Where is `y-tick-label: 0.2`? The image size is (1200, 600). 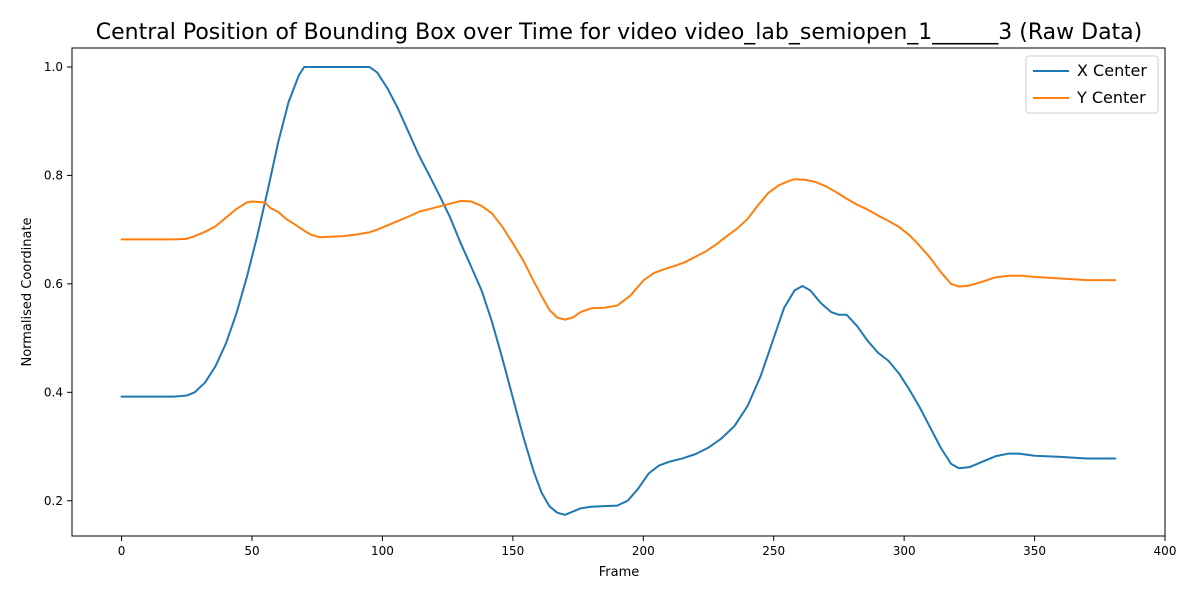 y-tick-label: 0.2 is located at coordinates (53, 501).